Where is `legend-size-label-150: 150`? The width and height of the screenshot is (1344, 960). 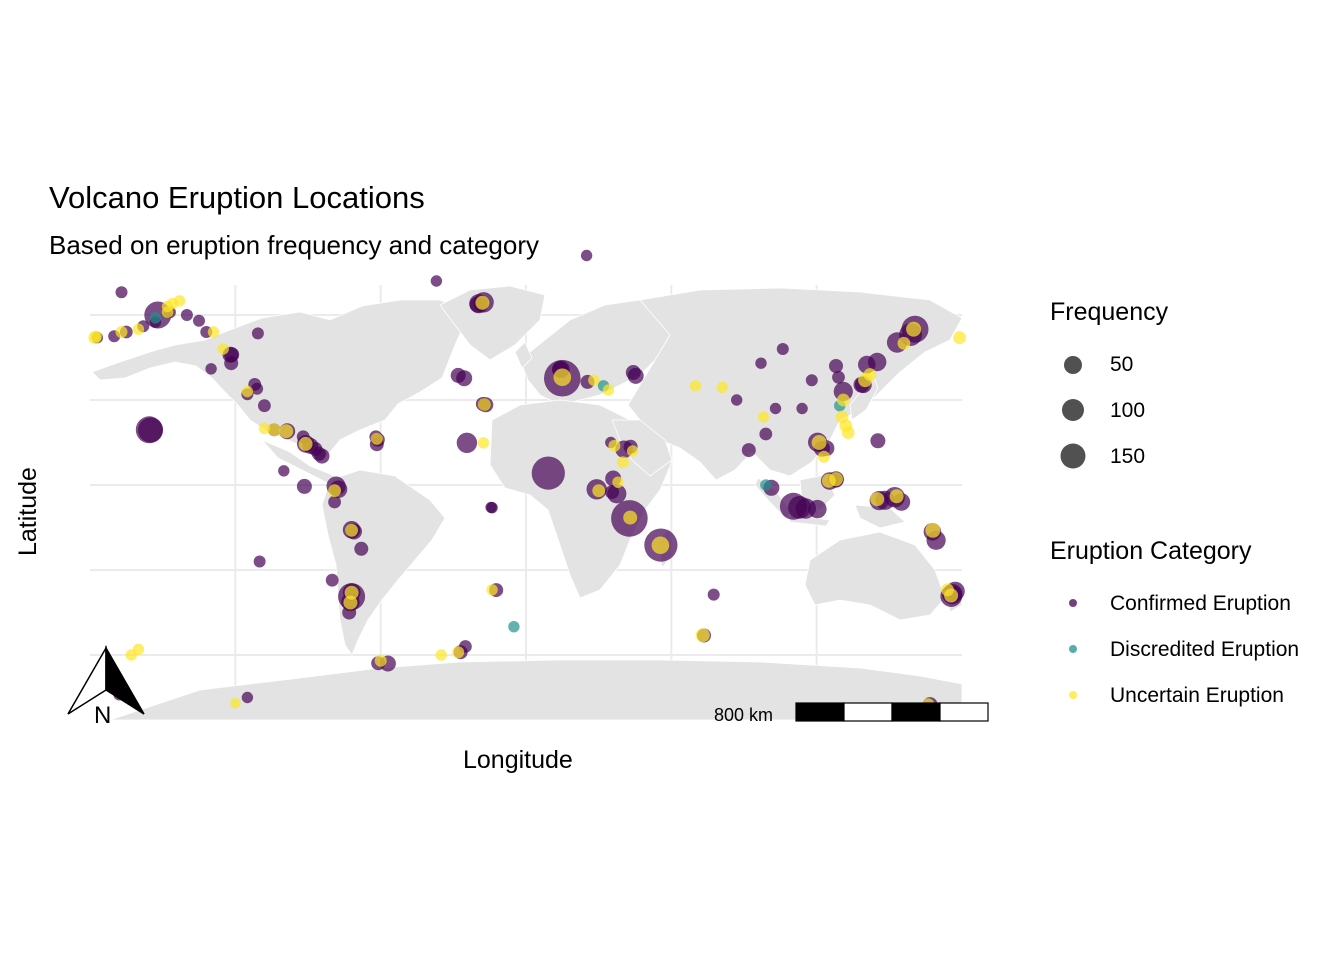 legend-size-label-150: 150 is located at coordinates (1128, 456).